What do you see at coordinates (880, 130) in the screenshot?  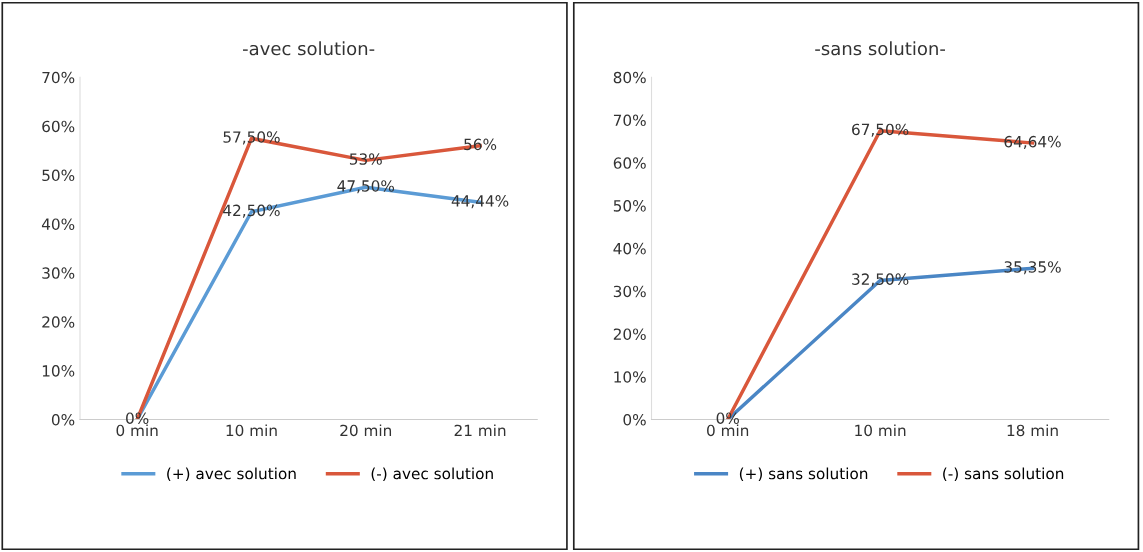 I see `data-label: 67,50%` at bounding box center [880, 130].